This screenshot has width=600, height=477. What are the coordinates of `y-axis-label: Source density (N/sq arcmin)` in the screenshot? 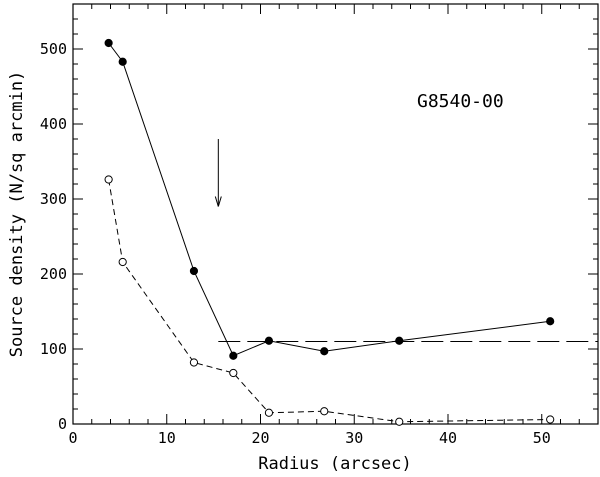 It's located at (17, 214).